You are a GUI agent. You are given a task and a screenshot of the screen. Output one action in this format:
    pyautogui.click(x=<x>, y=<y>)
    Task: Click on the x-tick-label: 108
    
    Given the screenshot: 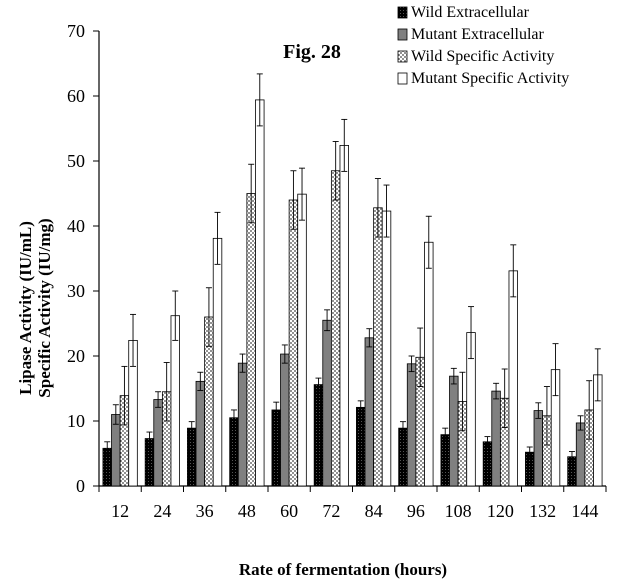 What is the action you would take?
    pyautogui.click(x=458, y=511)
    